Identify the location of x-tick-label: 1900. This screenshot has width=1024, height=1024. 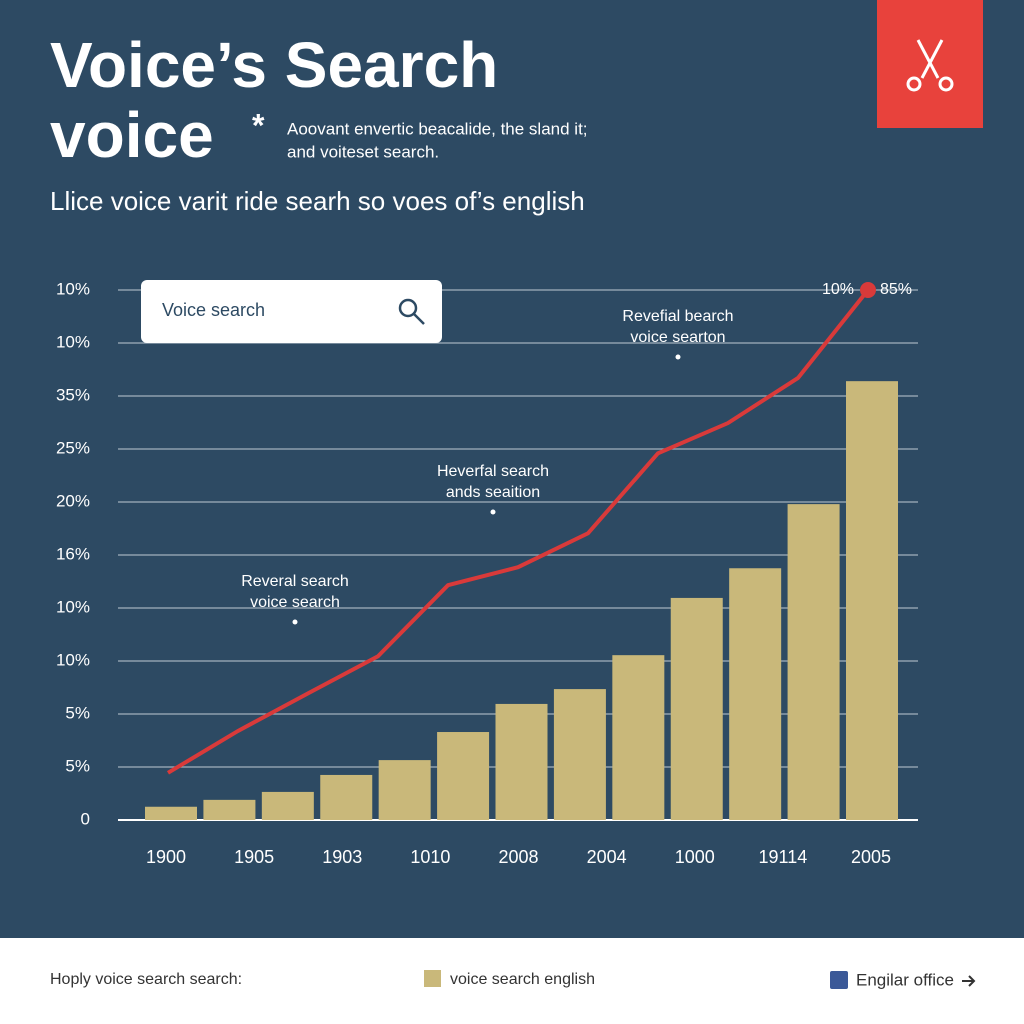
(166, 857).